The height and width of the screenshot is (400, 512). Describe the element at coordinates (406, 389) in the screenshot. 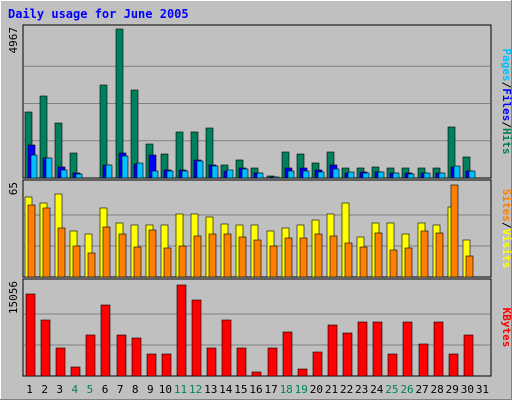

I see `x-tick-label-day-26: 26` at that location.